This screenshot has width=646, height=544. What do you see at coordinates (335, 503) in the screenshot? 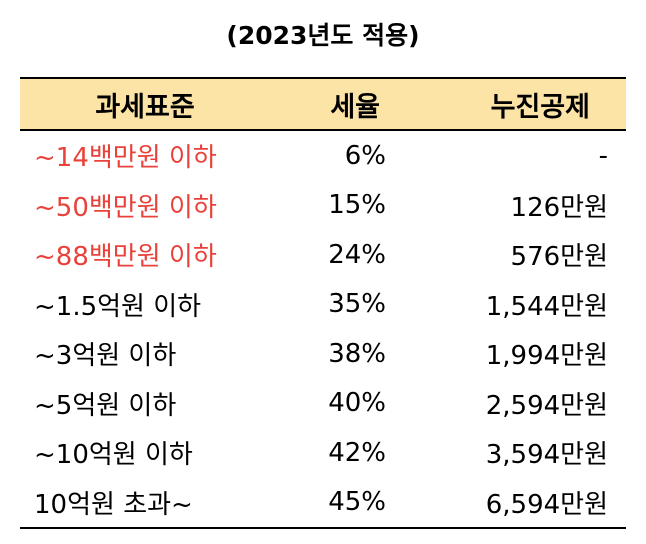
I see `tax-rate-cell: 45%` at bounding box center [335, 503].